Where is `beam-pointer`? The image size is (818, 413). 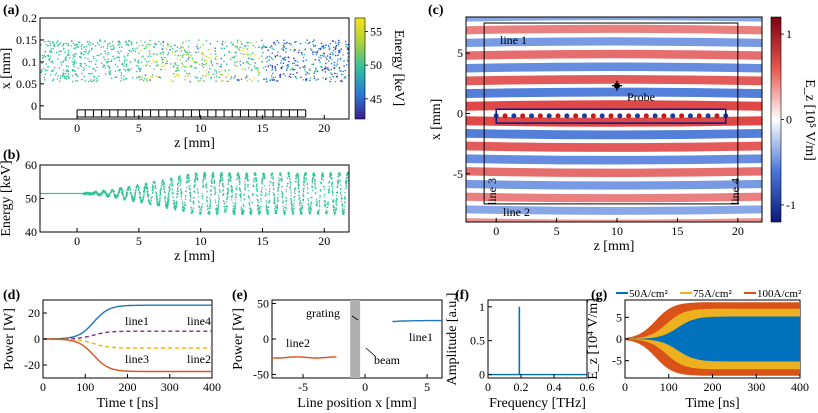
beam-pointer is located at coordinates (370, 352).